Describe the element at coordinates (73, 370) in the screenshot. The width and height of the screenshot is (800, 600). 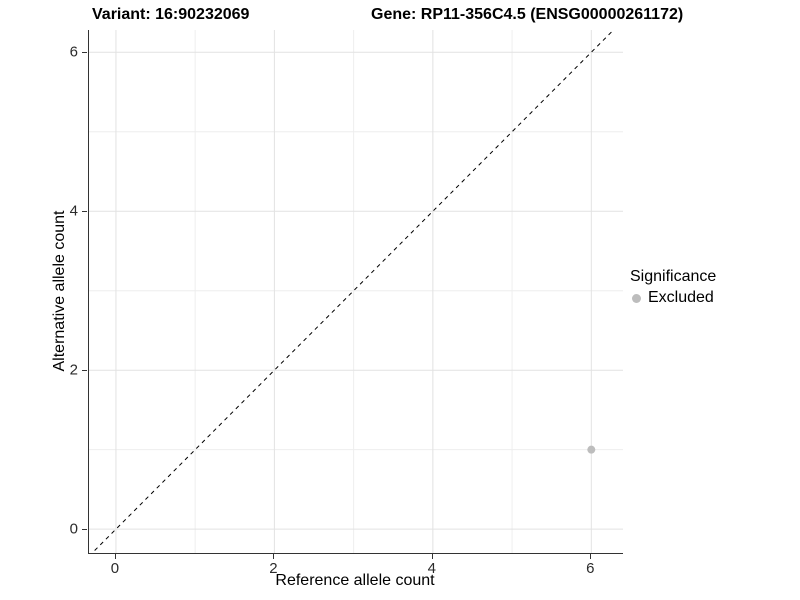
I see `y-tick-label: 2` at that location.